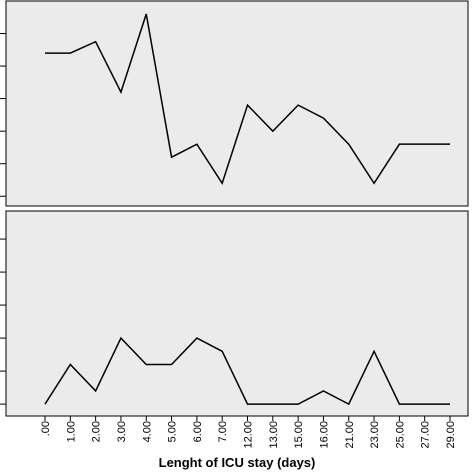  Describe the element at coordinates (375, 435) in the screenshot. I see `x-tick-label: 23.00` at that location.